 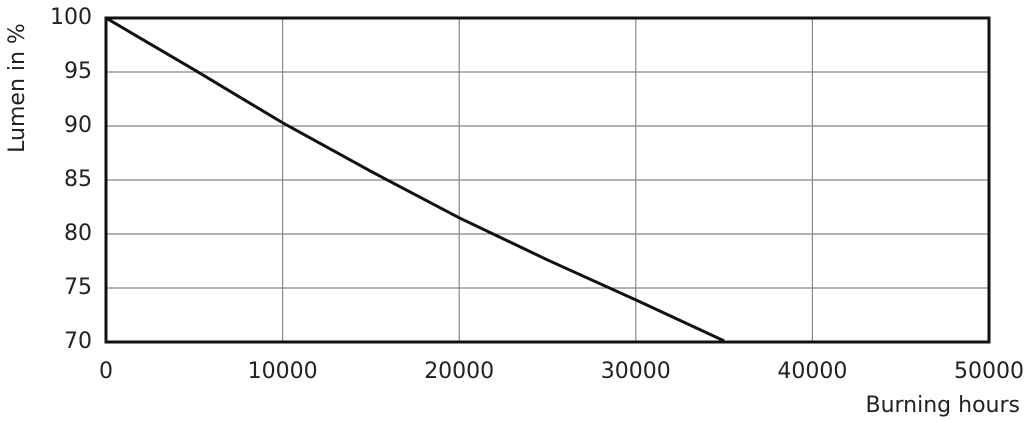 What do you see at coordinates (78, 341) in the screenshot?
I see `y-tick-label: 70` at bounding box center [78, 341].